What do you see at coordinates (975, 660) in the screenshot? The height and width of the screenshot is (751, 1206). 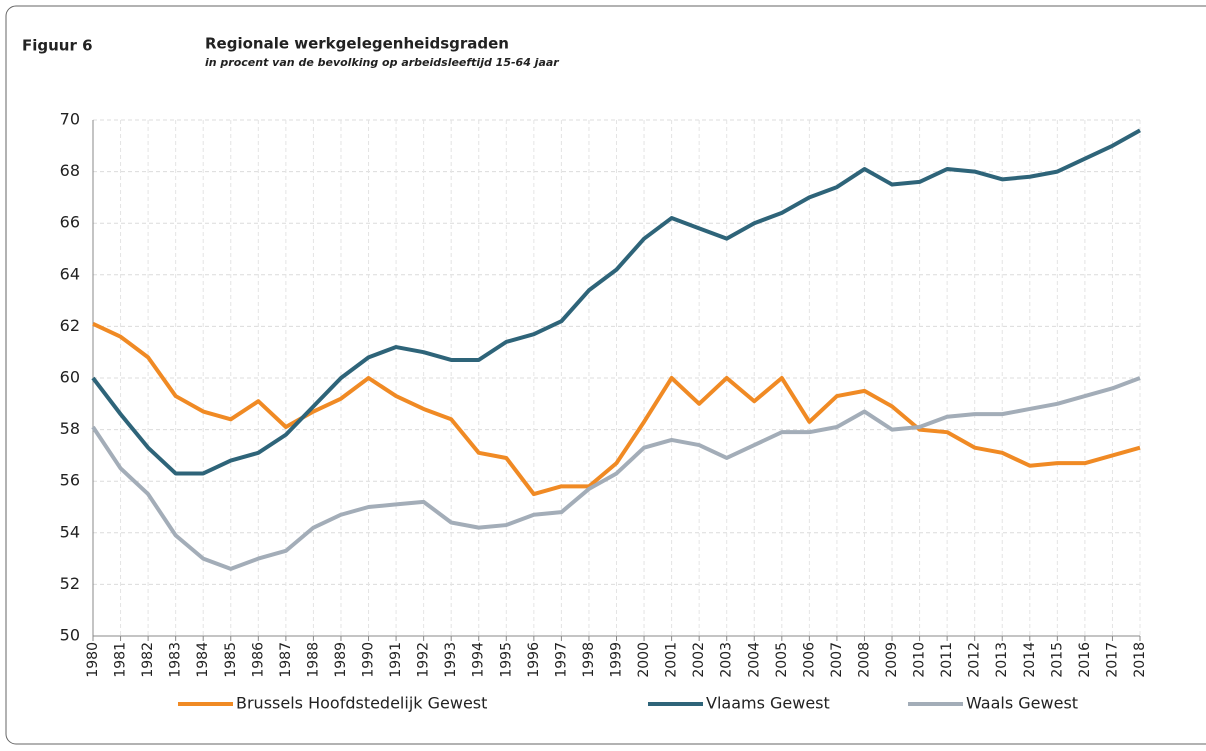 I see `x-tick-label: 2012` at bounding box center [975, 660].